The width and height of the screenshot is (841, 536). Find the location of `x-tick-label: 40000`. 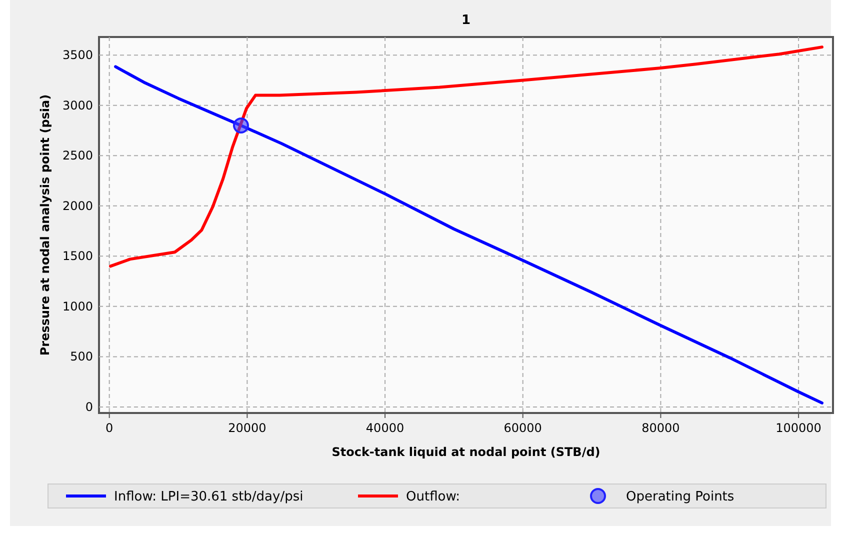

x-tick-label: 40000 is located at coordinates (385, 428).